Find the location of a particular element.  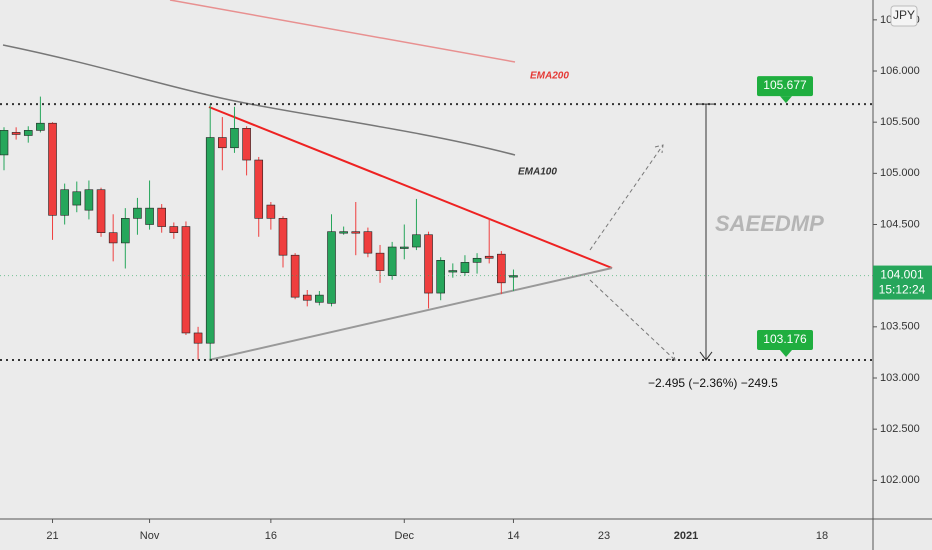

currency-button is located at coordinates (904, 16).